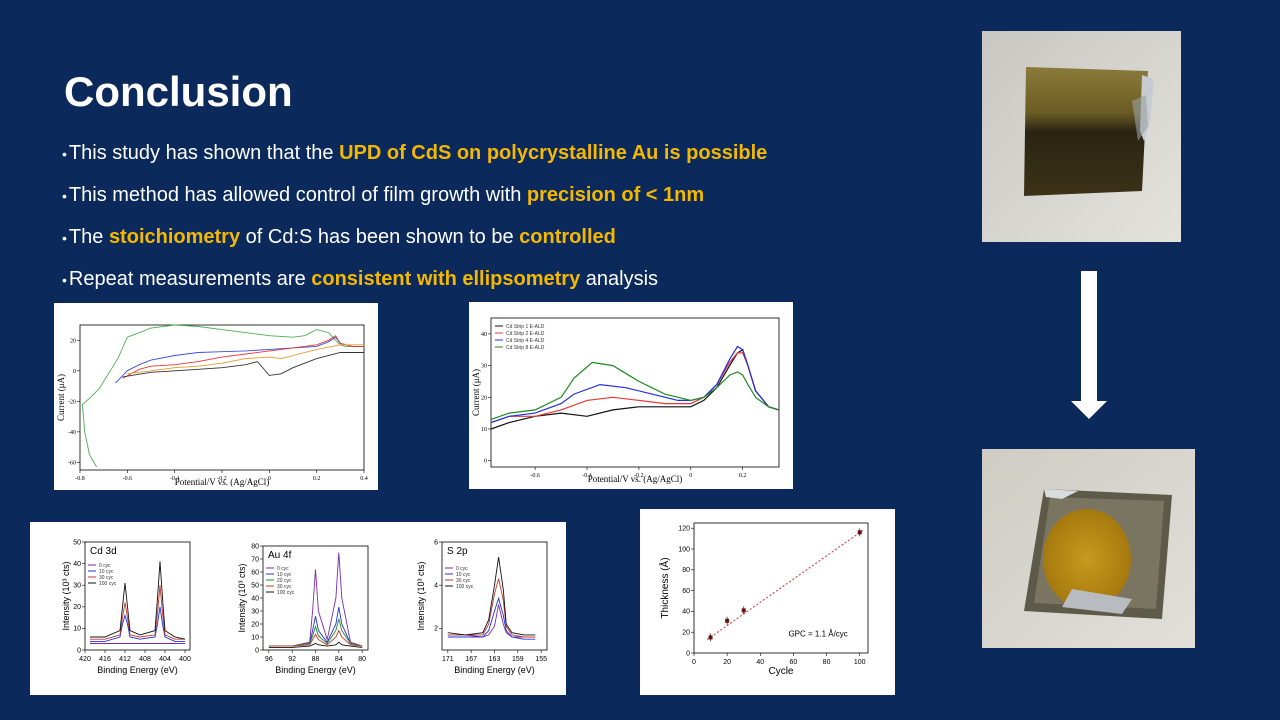 This screenshot has height=720, width=1280. What do you see at coordinates (72, 463) in the screenshot?
I see `y-tick-label: -60` at bounding box center [72, 463].